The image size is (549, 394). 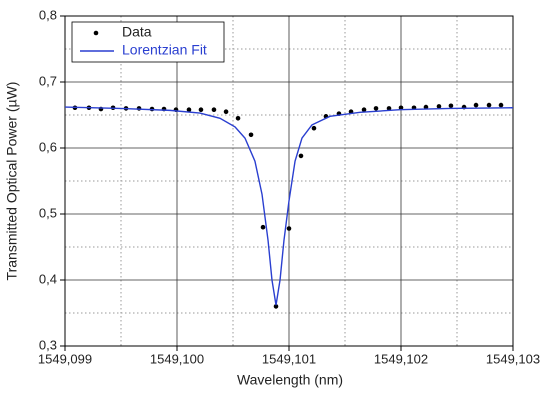 I want to click on x-tick-label: 1549,103, so click(x=513, y=358).